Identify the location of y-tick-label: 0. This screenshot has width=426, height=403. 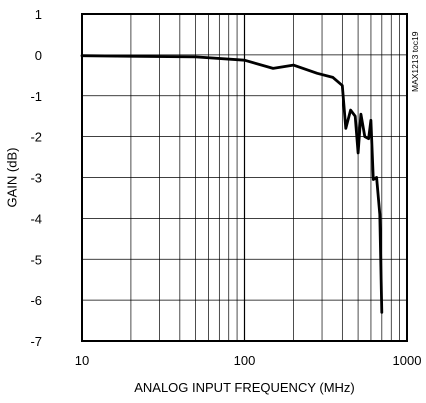
(38, 55).